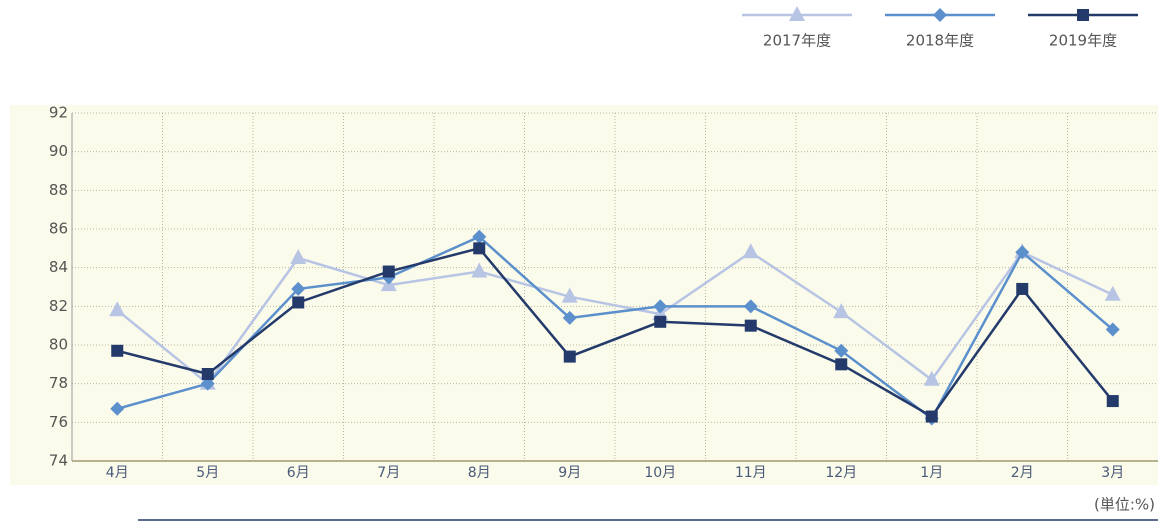 This screenshot has height=522, width=1158. I want to click on x-tick-label: 8月, so click(479, 473).